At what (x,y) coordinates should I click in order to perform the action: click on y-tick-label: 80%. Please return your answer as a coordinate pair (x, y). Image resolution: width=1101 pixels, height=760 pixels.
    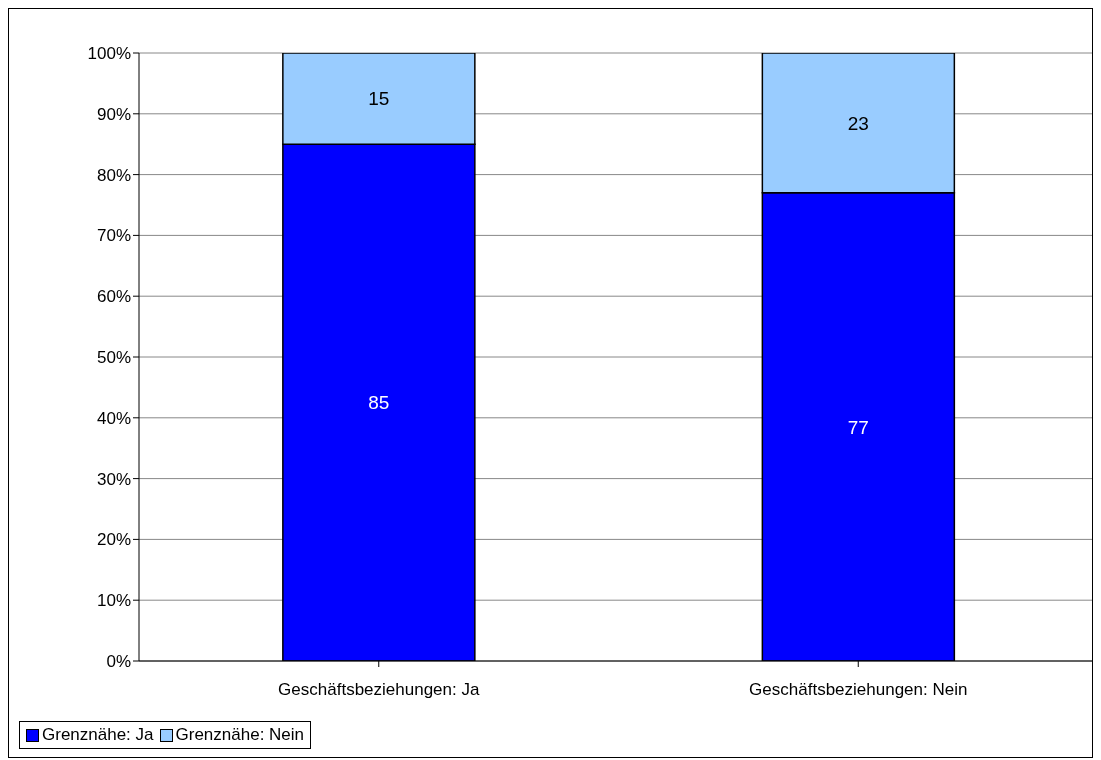
    Looking at the image, I should click on (113, 175).